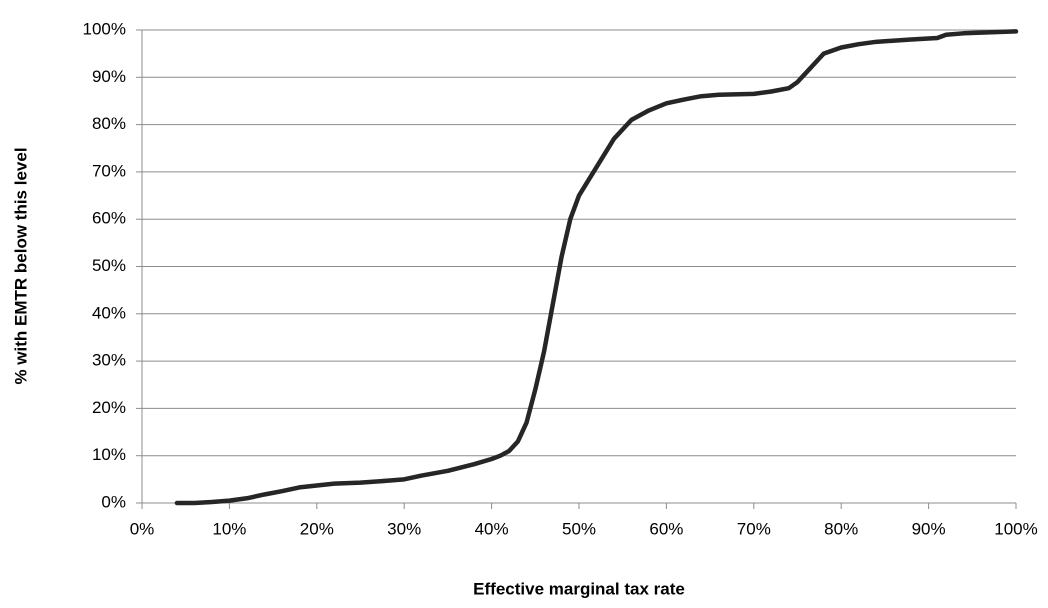 The image size is (1048, 608). What do you see at coordinates (142, 528) in the screenshot?
I see `x-tick-label: 0%` at bounding box center [142, 528].